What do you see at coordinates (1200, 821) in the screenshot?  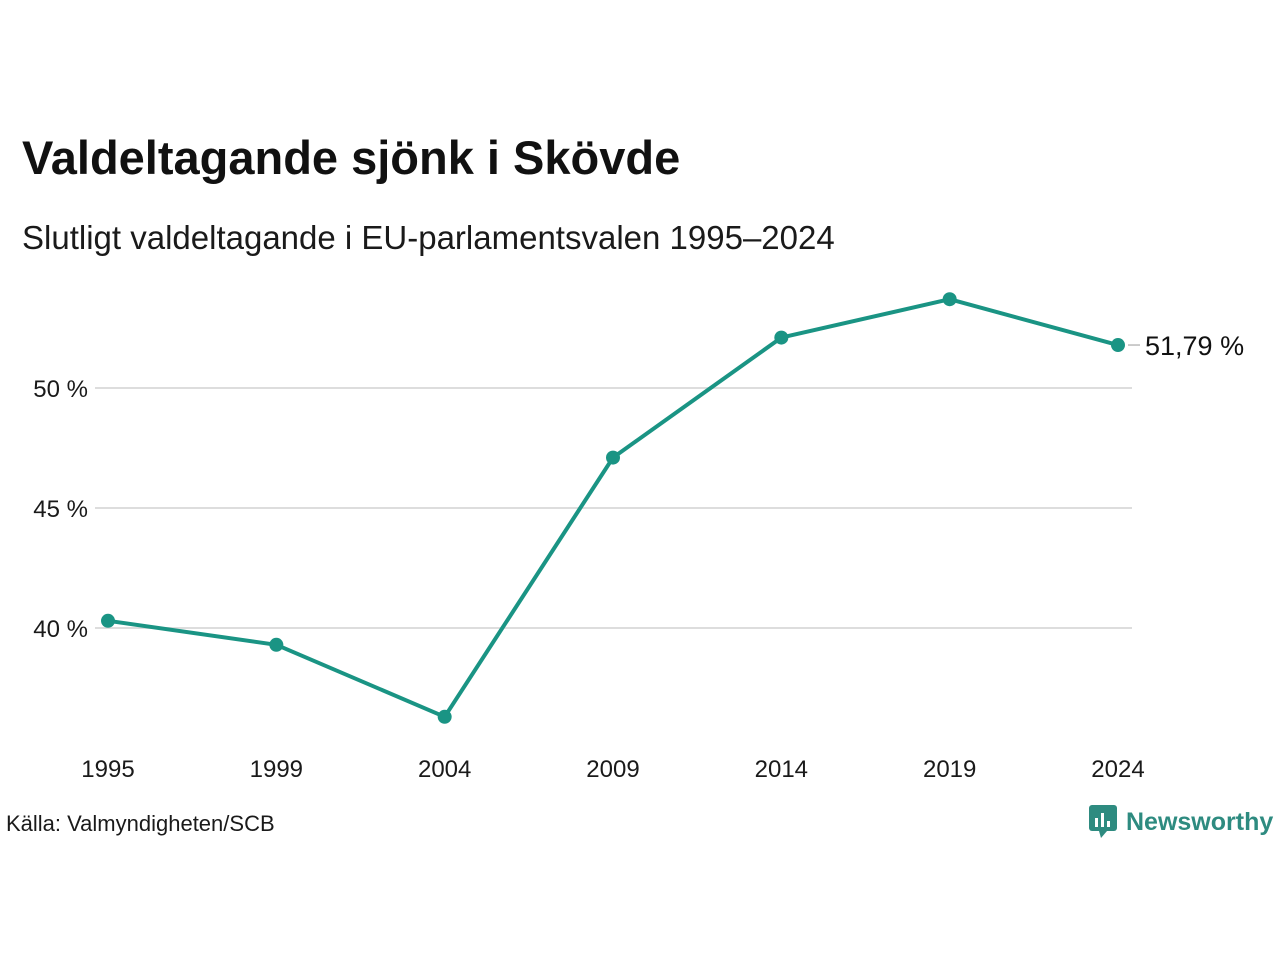 I see `brand-name: Newsworthy` at bounding box center [1200, 821].